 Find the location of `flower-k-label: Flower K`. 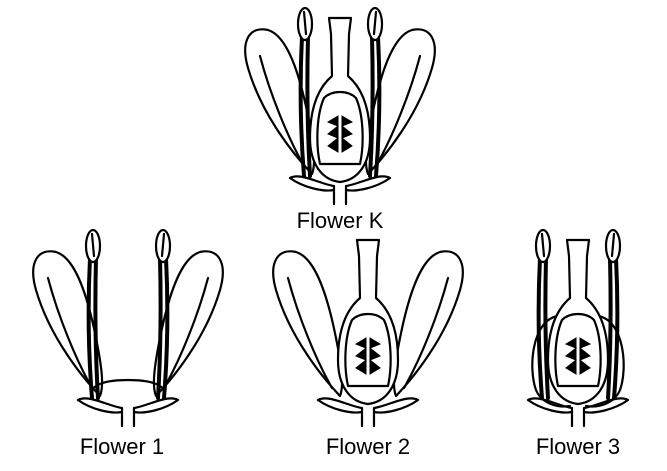

flower-k-label: Flower K is located at coordinates (340, 220).